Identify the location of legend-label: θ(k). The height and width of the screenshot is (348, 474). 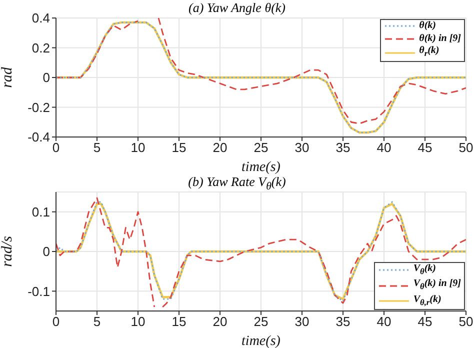
(427, 26).